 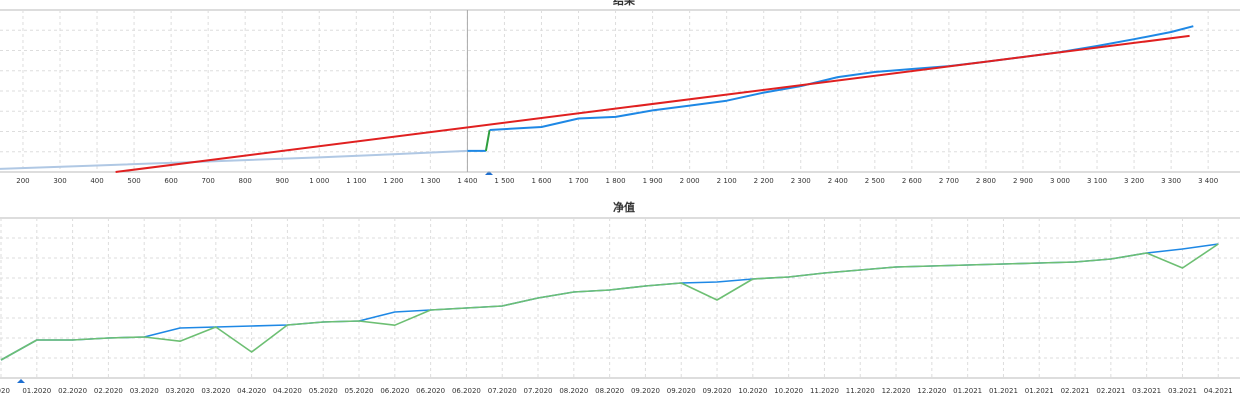 I want to click on x-tick-label: 1 900, so click(x=653, y=181).